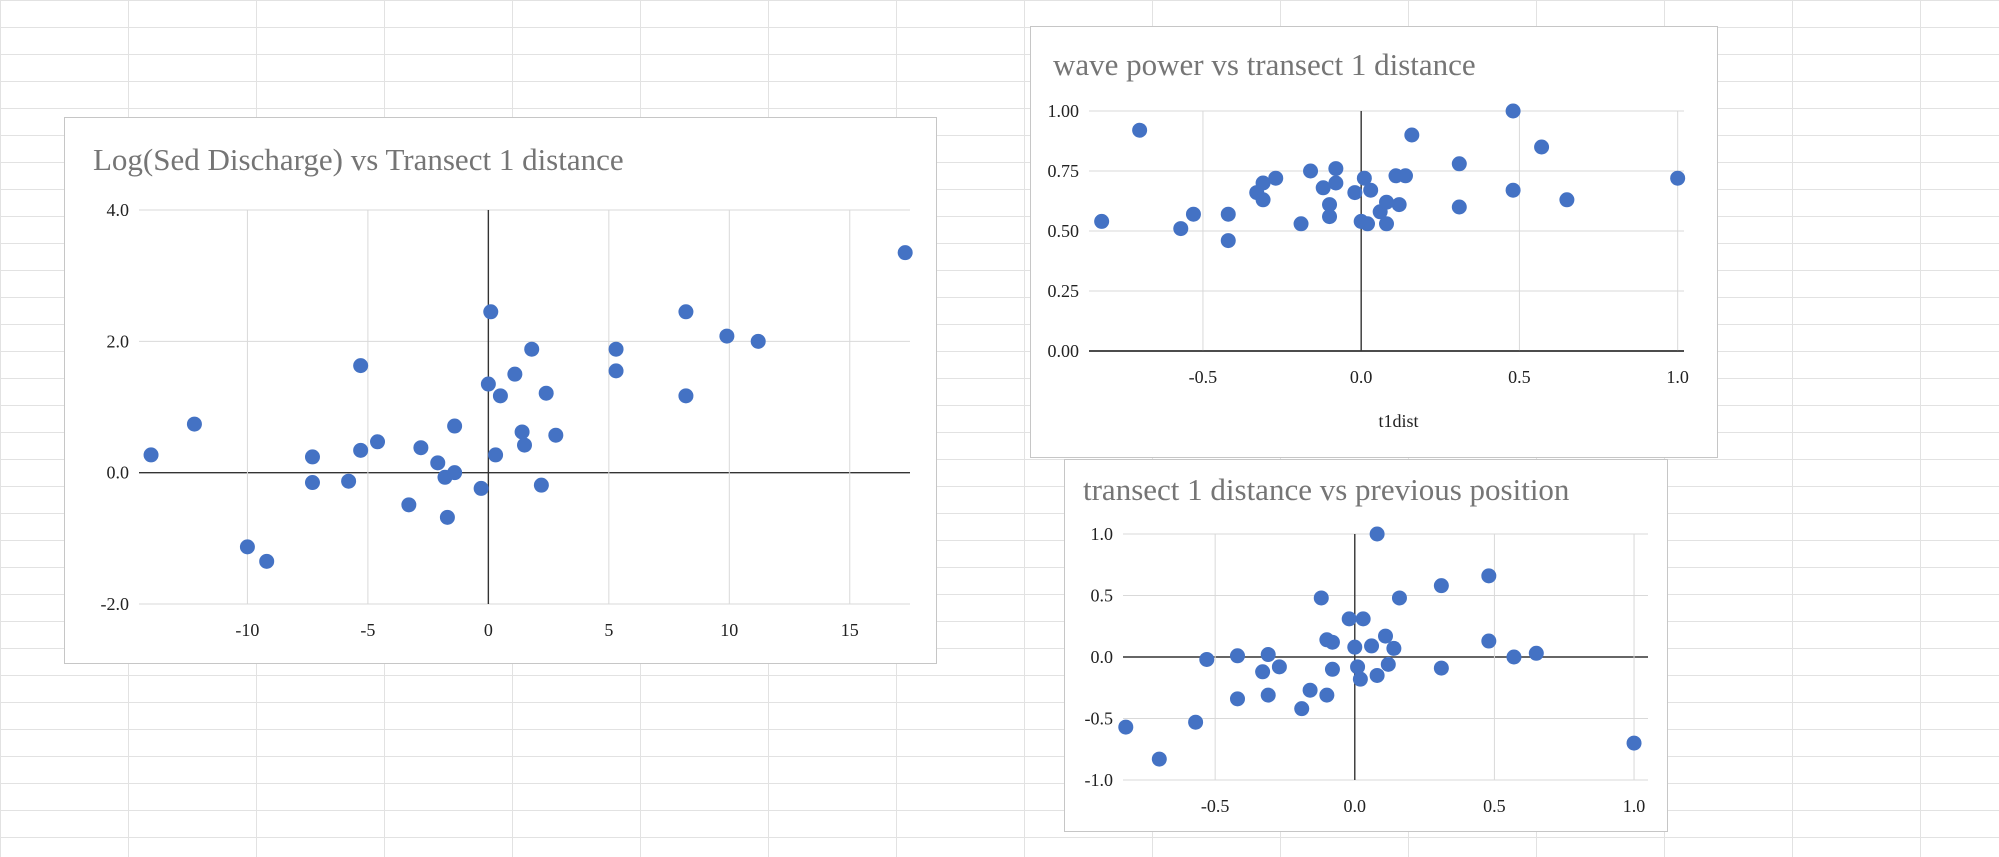 This screenshot has width=1999, height=857. Describe the element at coordinates (1203, 377) in the screenshot. I see `x-tick-label: -0.5` at that location.